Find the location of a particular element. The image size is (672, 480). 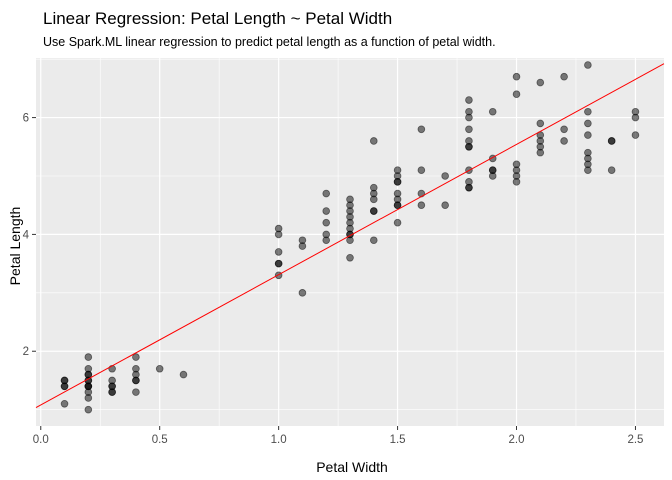

x-tick-label: 1.0 is located at coordinates (279, 440).